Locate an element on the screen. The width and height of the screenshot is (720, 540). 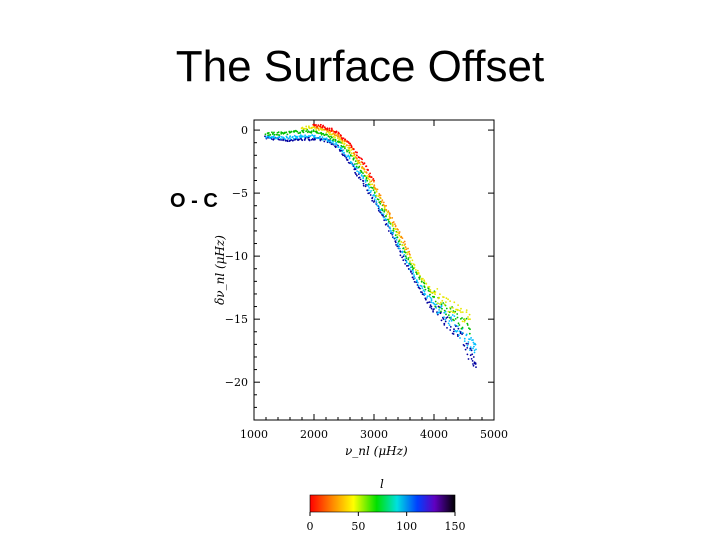
colorbar-label: l is located at coordinates (382, 484).